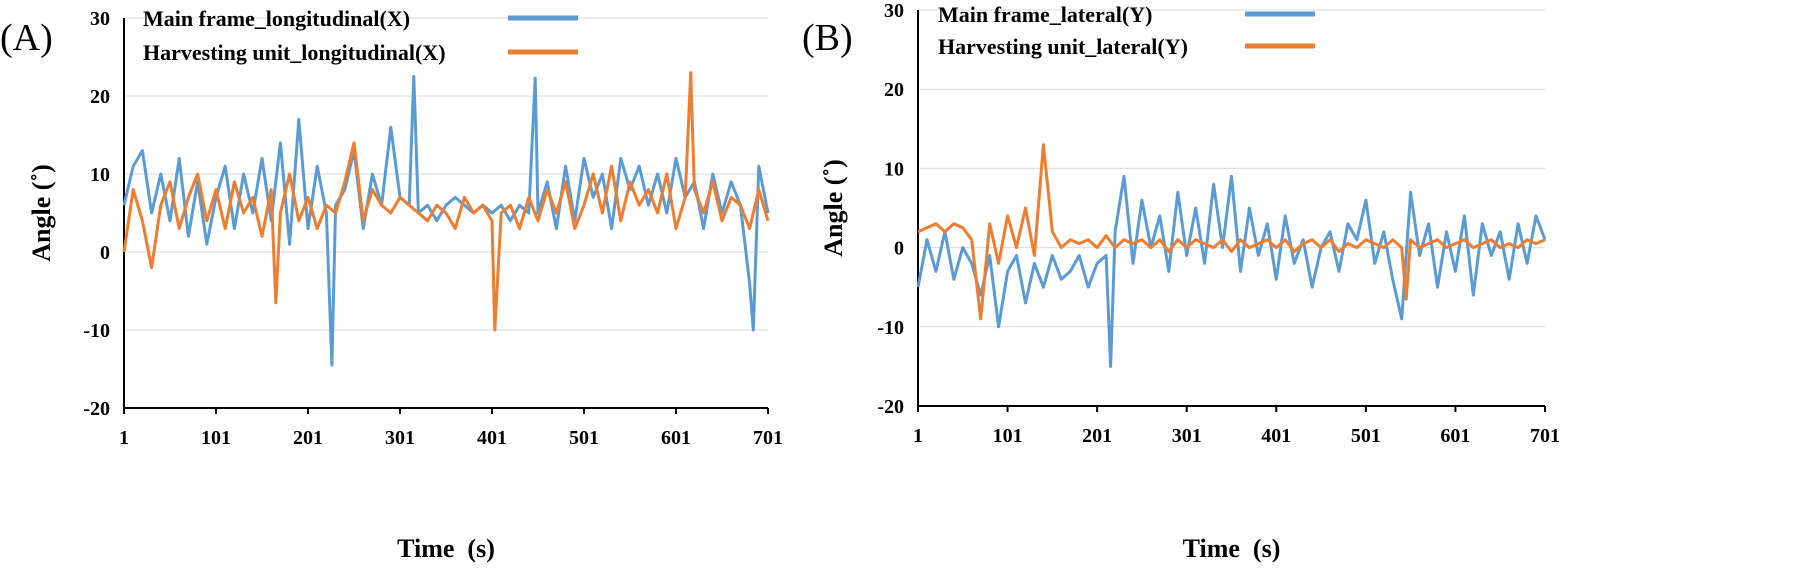 This screenshot has height=572, width=1815. I want to click on panel-label: (B), so click(827, 38).